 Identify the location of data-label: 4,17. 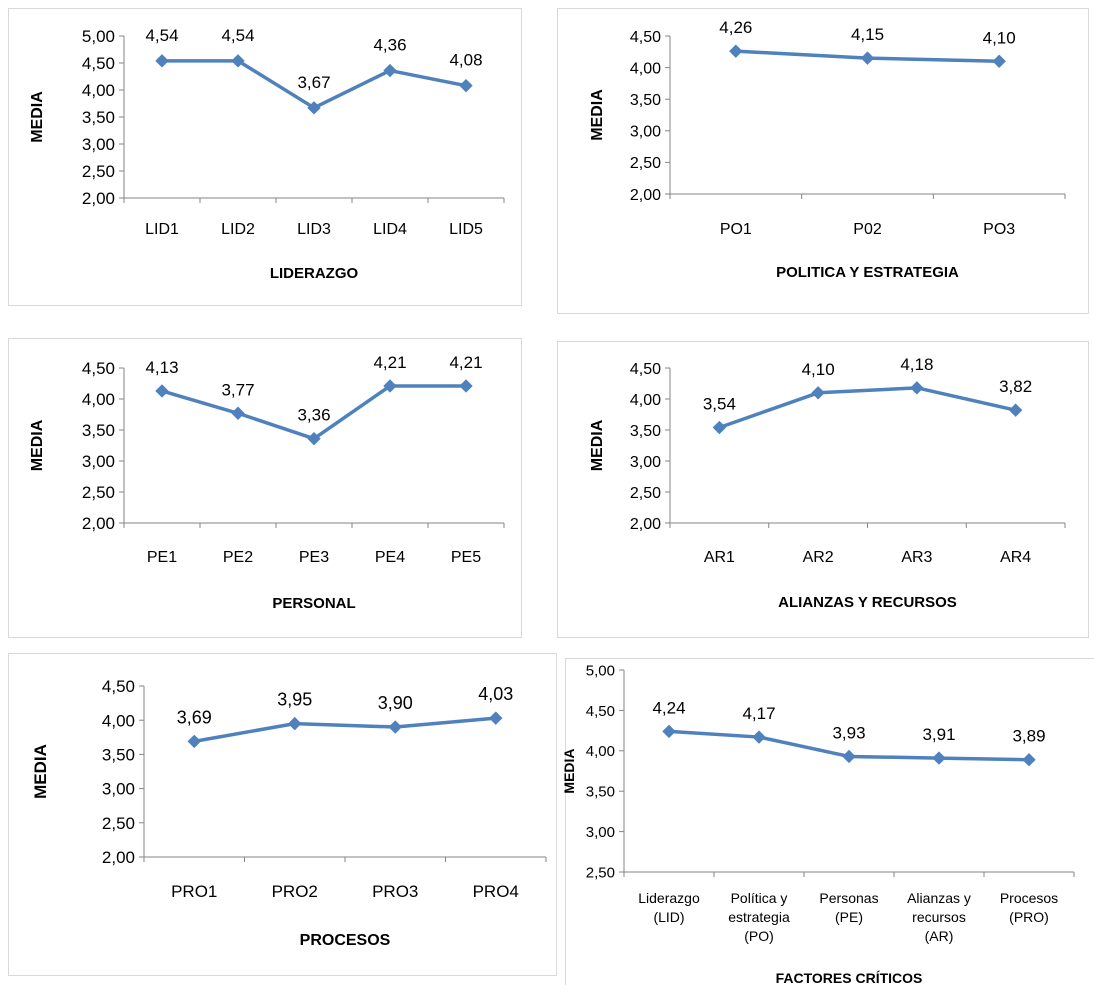
(758, 713).